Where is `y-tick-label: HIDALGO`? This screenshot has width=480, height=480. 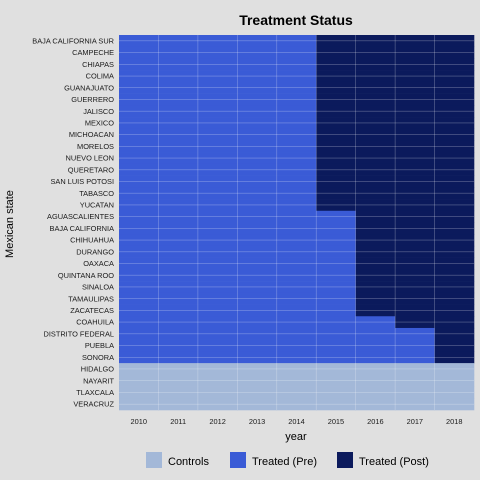 y-tick-label: HIDALGO is located at coordinates (98, 369).